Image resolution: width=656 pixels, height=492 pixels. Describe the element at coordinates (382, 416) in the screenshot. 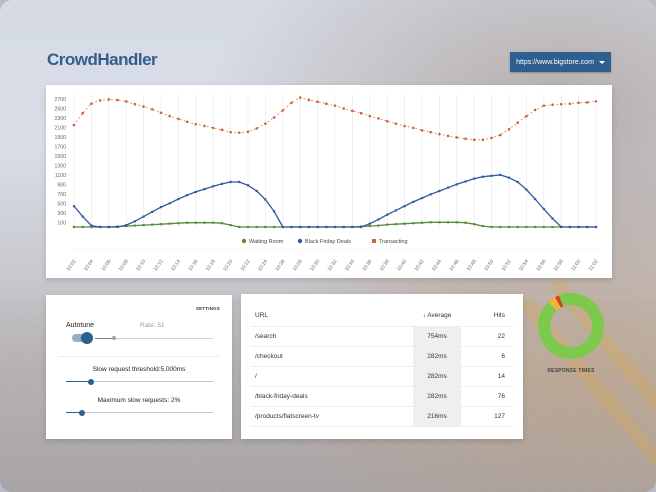

I see `table-row: /products/flatscreen-tv 216ms 127` at that location.